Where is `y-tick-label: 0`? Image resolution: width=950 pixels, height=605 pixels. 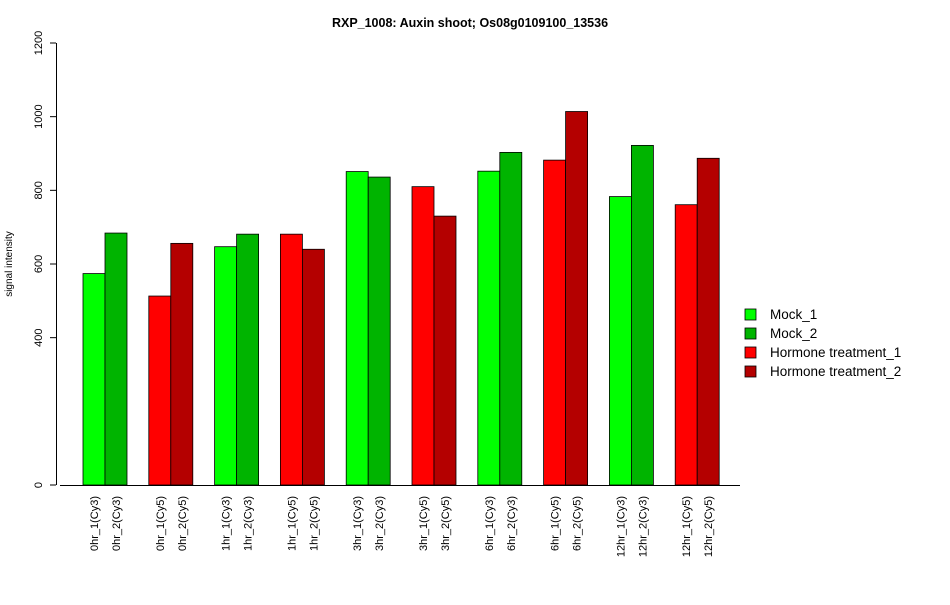
y-tick-label: 0 is located at coordinates (39, 485).